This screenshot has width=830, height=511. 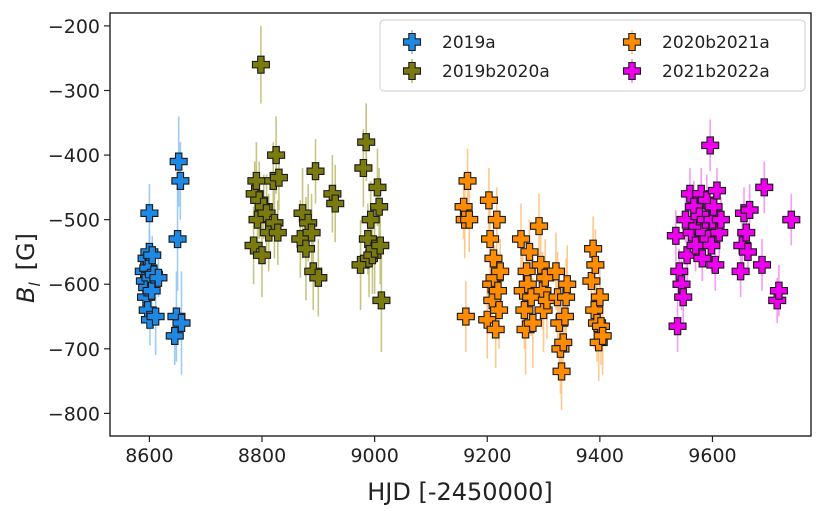 I want to click on x-tick-label: 8800, so click(x=262, y=456).